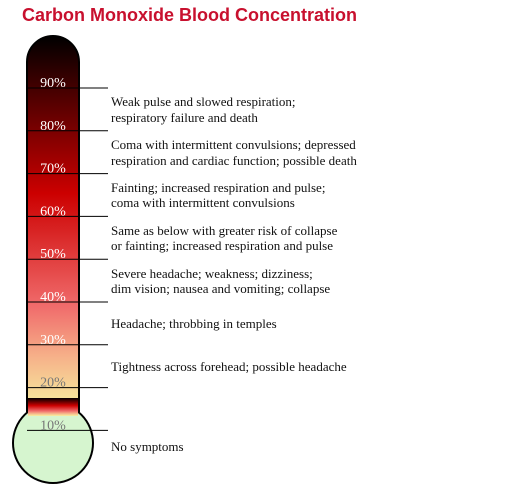  I want to click on bulb-neck, so click(53, 407).